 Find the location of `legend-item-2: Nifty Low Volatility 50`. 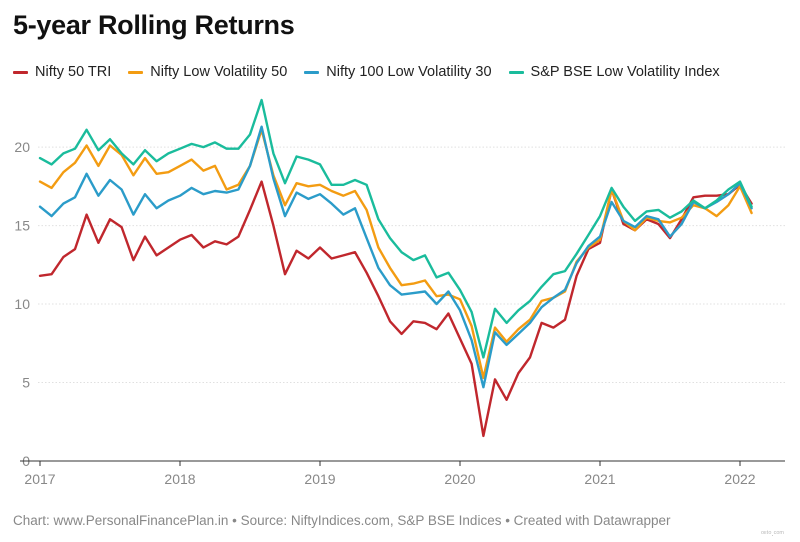

legend-item-2: Nifty Low Volatility 50 is located at coordinates (207, 72).